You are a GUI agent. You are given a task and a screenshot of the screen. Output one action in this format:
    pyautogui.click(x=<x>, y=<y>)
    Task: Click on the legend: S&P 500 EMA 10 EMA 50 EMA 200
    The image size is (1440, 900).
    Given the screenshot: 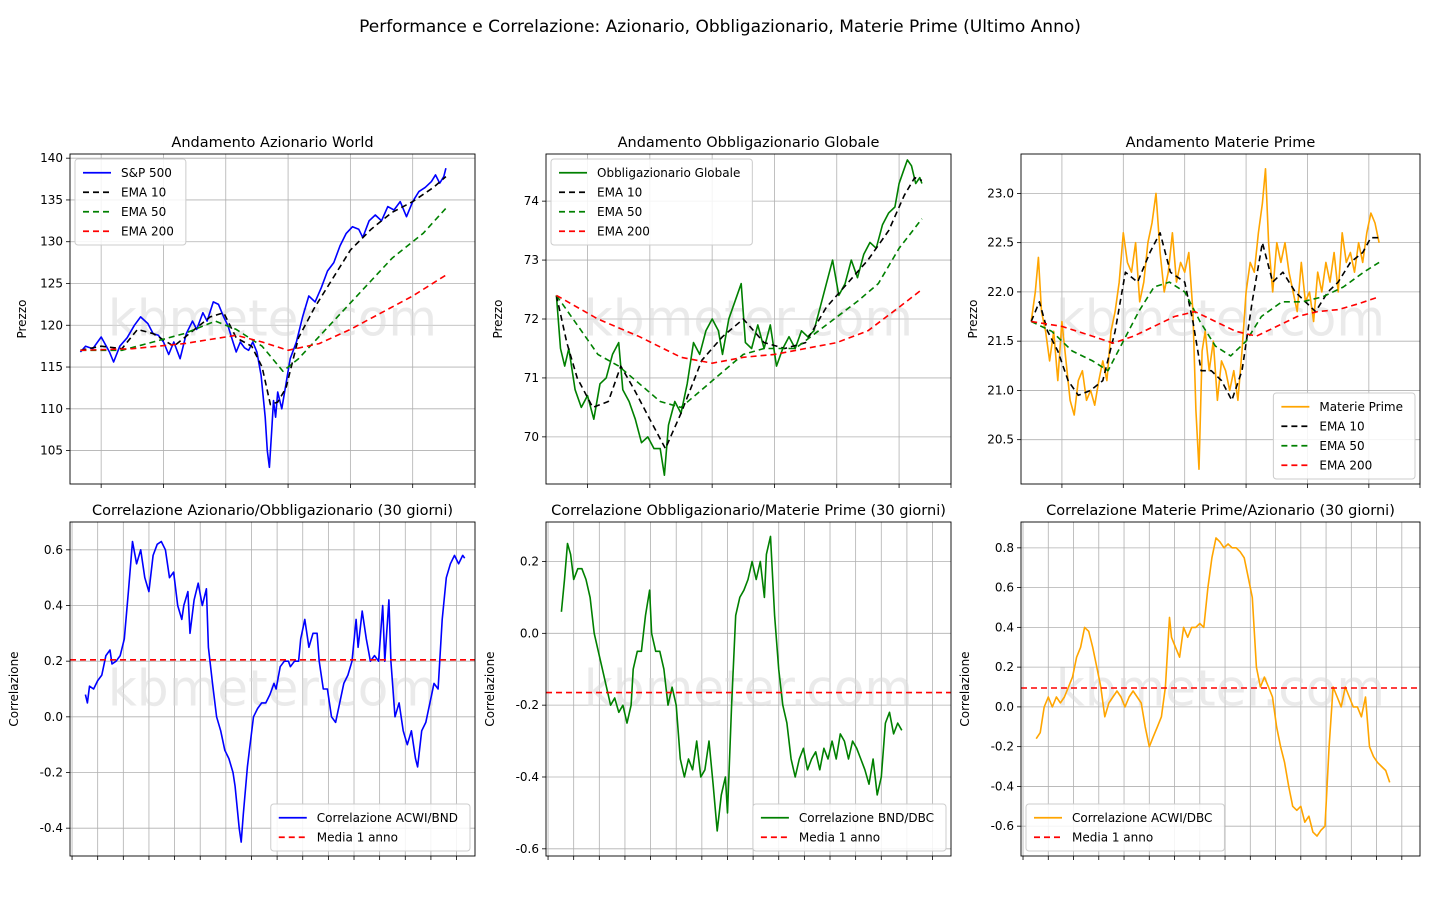 What is the action you would take?
    pyautogui.click(x=130, y=202)
    